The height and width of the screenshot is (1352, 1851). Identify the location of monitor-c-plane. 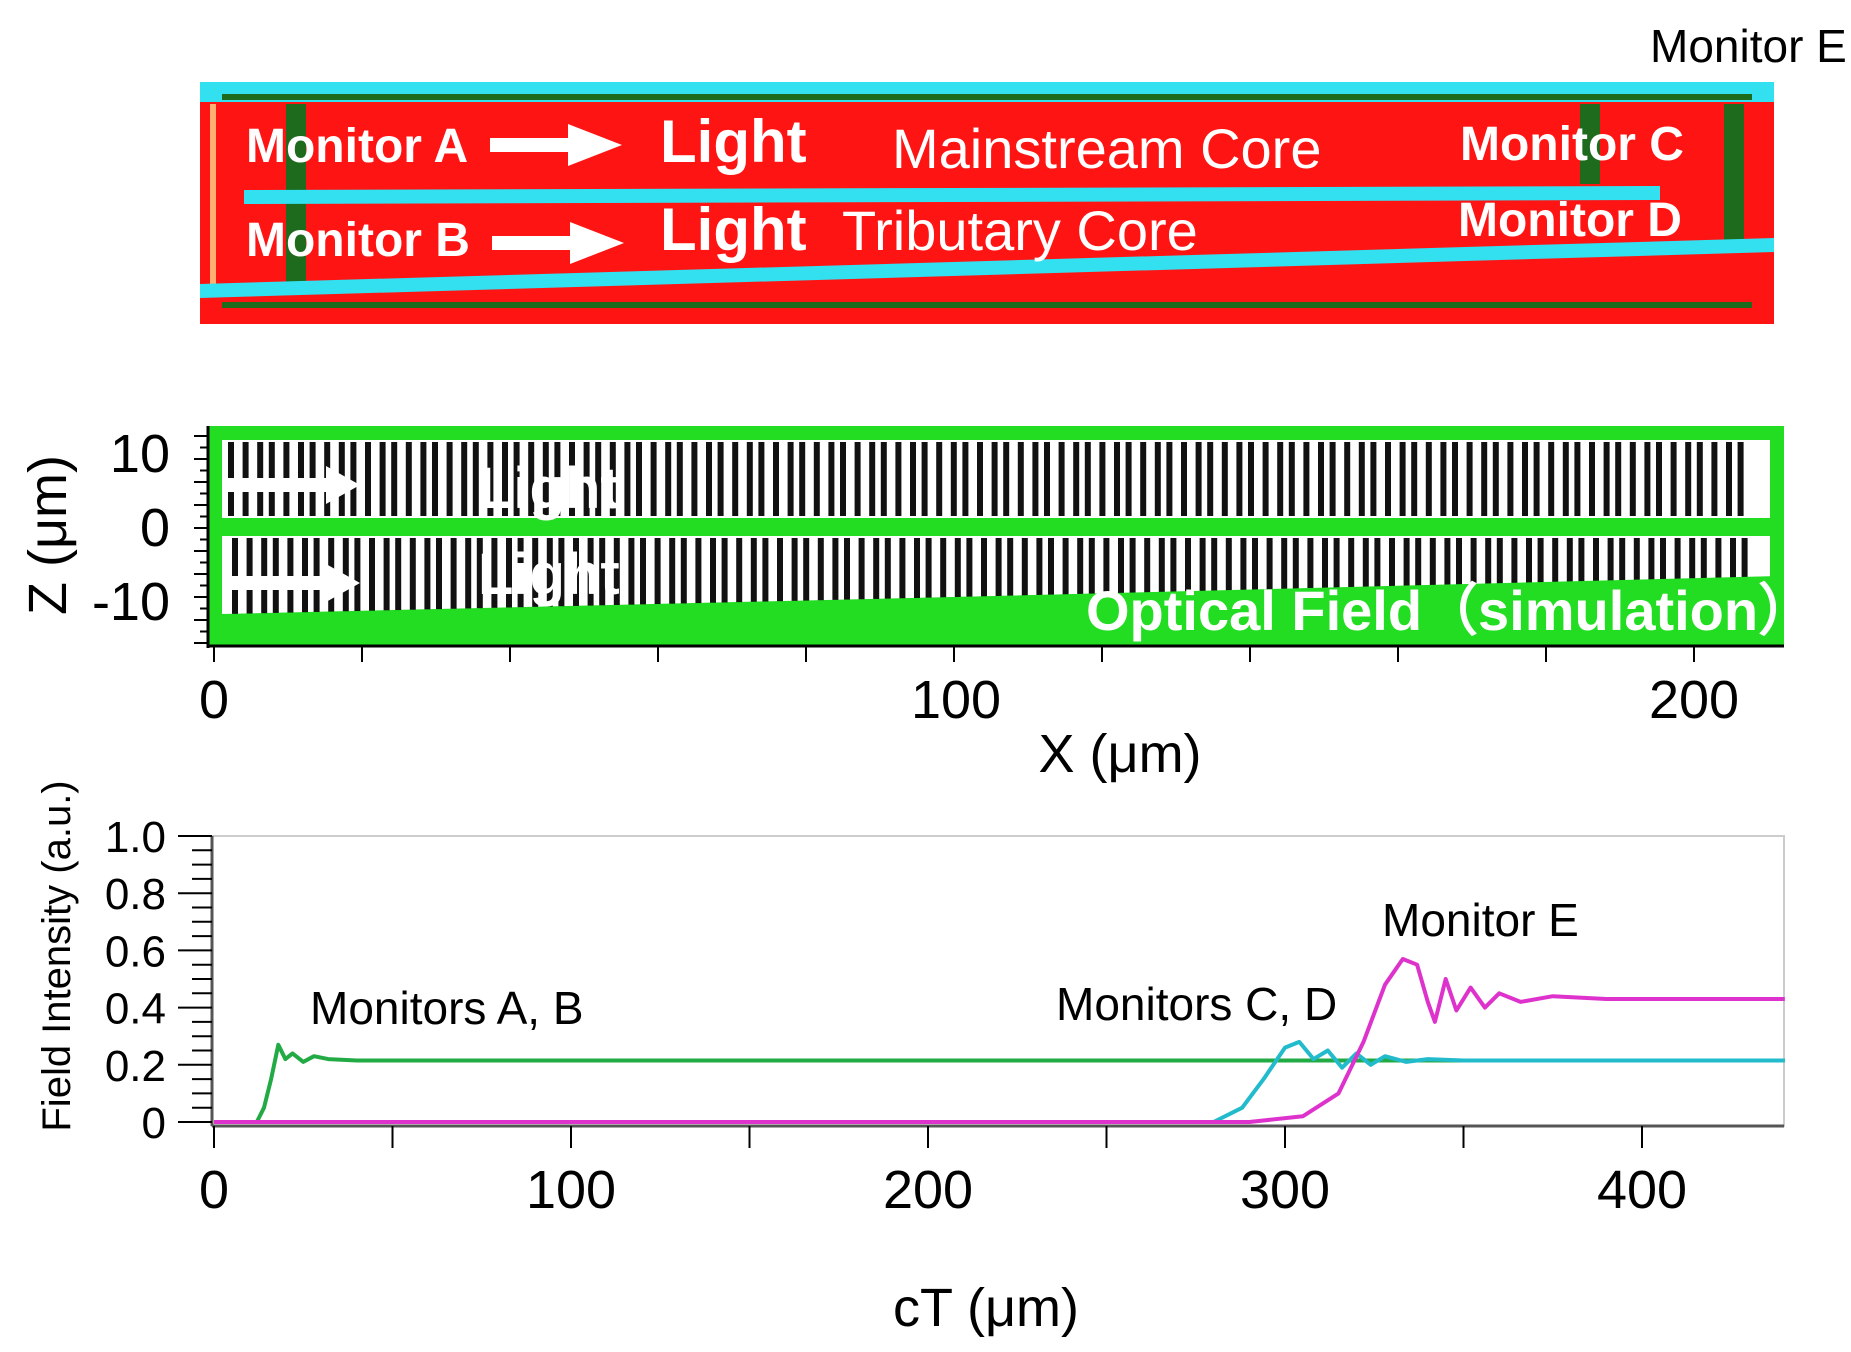
(1590, 144).